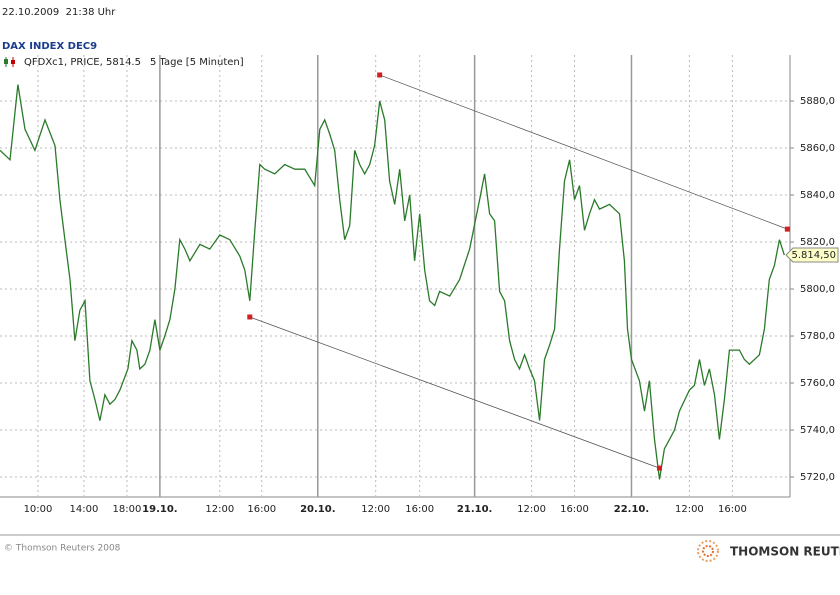 Image resolution: width=840 pixels, height=595 pixels. What do you see at coordinates (127, 509) in the screenshot?
I see `x-tick-label: 18:00` at bounding box center [127, 509].